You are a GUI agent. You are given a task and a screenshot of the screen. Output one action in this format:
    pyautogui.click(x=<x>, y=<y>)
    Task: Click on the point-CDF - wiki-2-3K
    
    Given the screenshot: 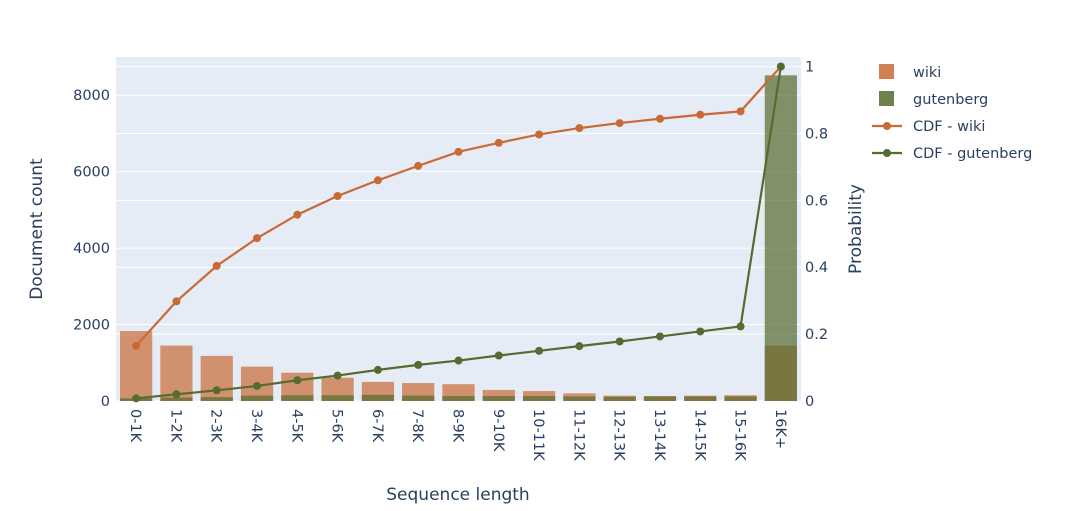 What is the action you would take?
    pyautogui.click(x=216, y=265)
    